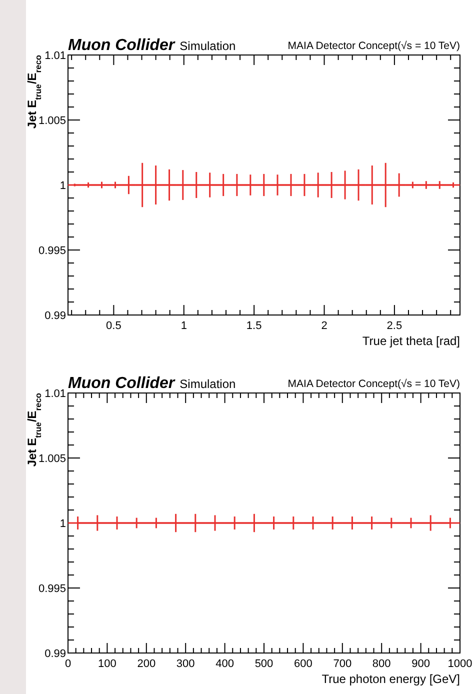  Describe the element at coordinates (394, 326) in the screenshot. I see `x-tick-label: 2.5` at that location.